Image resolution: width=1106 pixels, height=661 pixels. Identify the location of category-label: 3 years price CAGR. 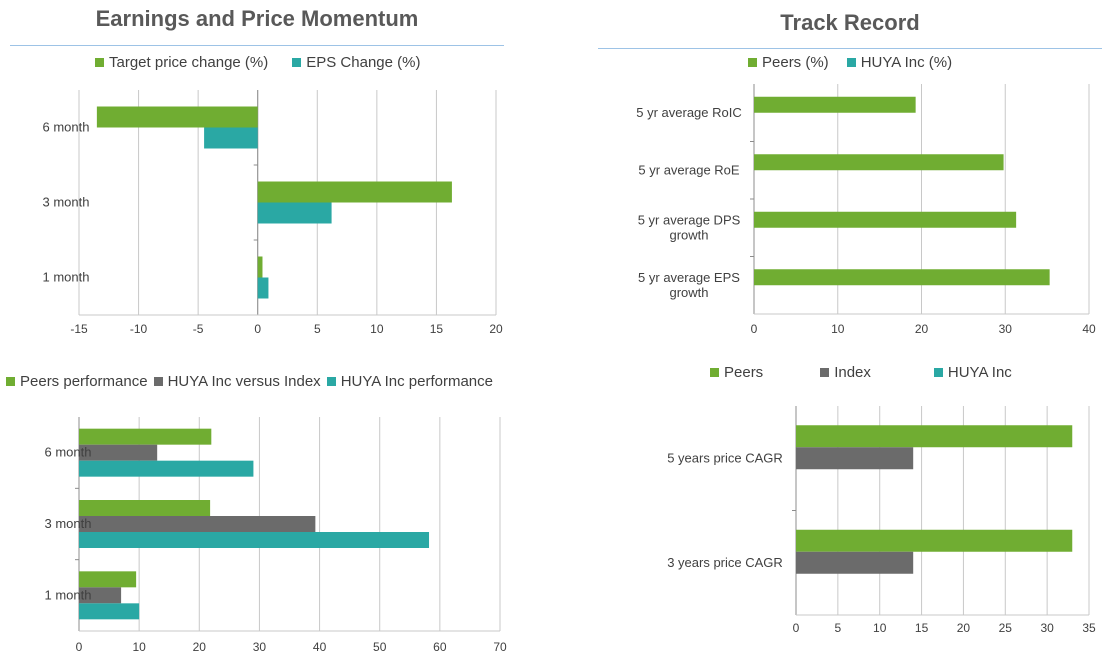
(725, 562).